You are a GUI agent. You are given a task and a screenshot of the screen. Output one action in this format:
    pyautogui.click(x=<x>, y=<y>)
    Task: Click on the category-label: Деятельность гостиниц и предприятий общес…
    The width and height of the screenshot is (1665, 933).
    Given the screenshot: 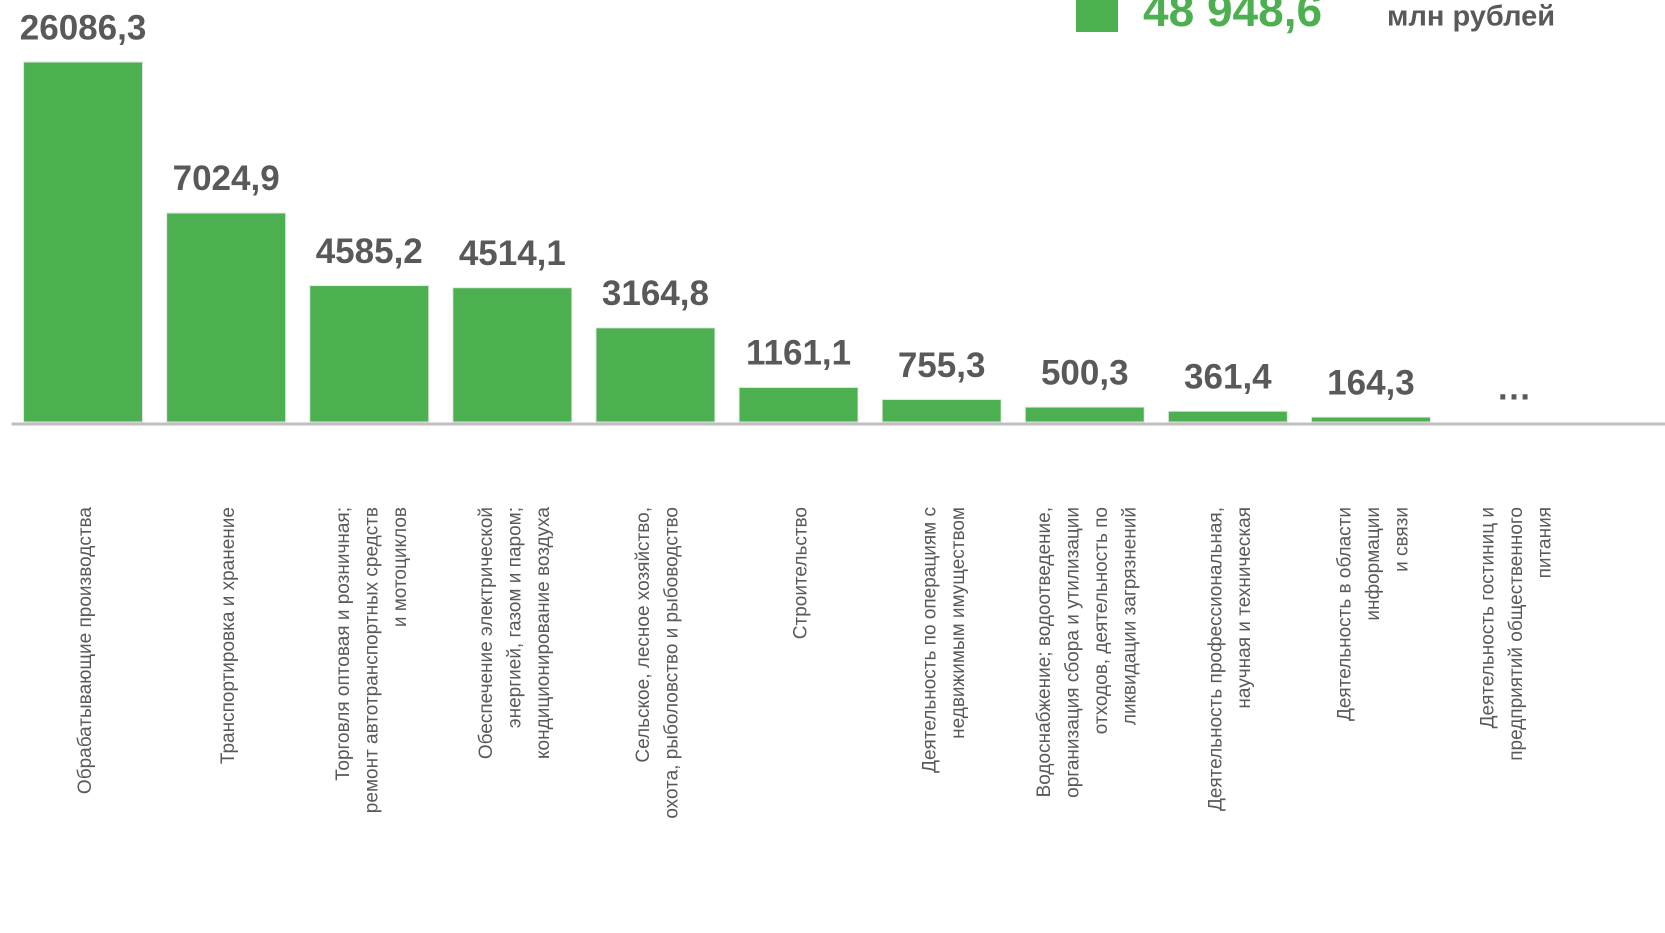 What is the action you would take?
    pyautogui.click(x=1517, y=634)
    